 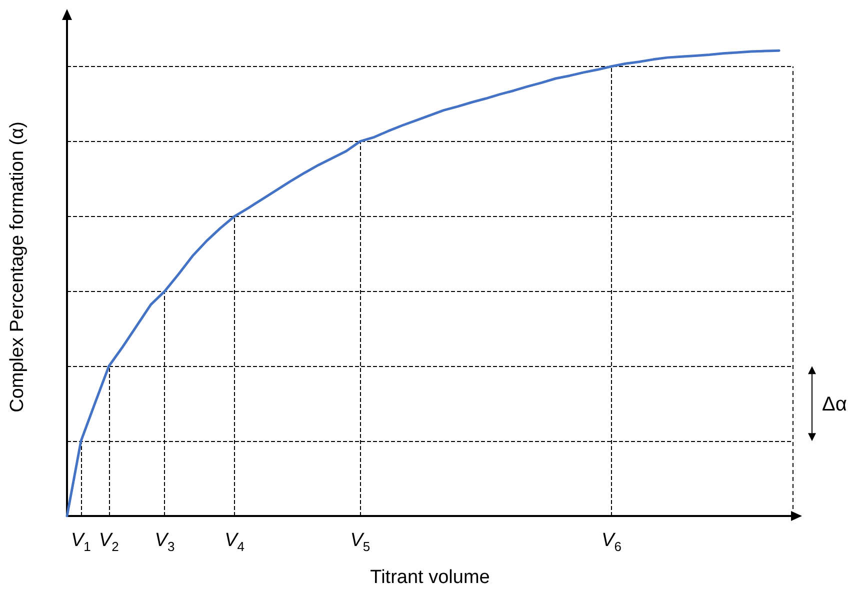 What do you see at coordinates (17, 267) in the screenshot?
I see `y-axis-title: Complex Percentage formation (α)` at bounding box center [17, 267].